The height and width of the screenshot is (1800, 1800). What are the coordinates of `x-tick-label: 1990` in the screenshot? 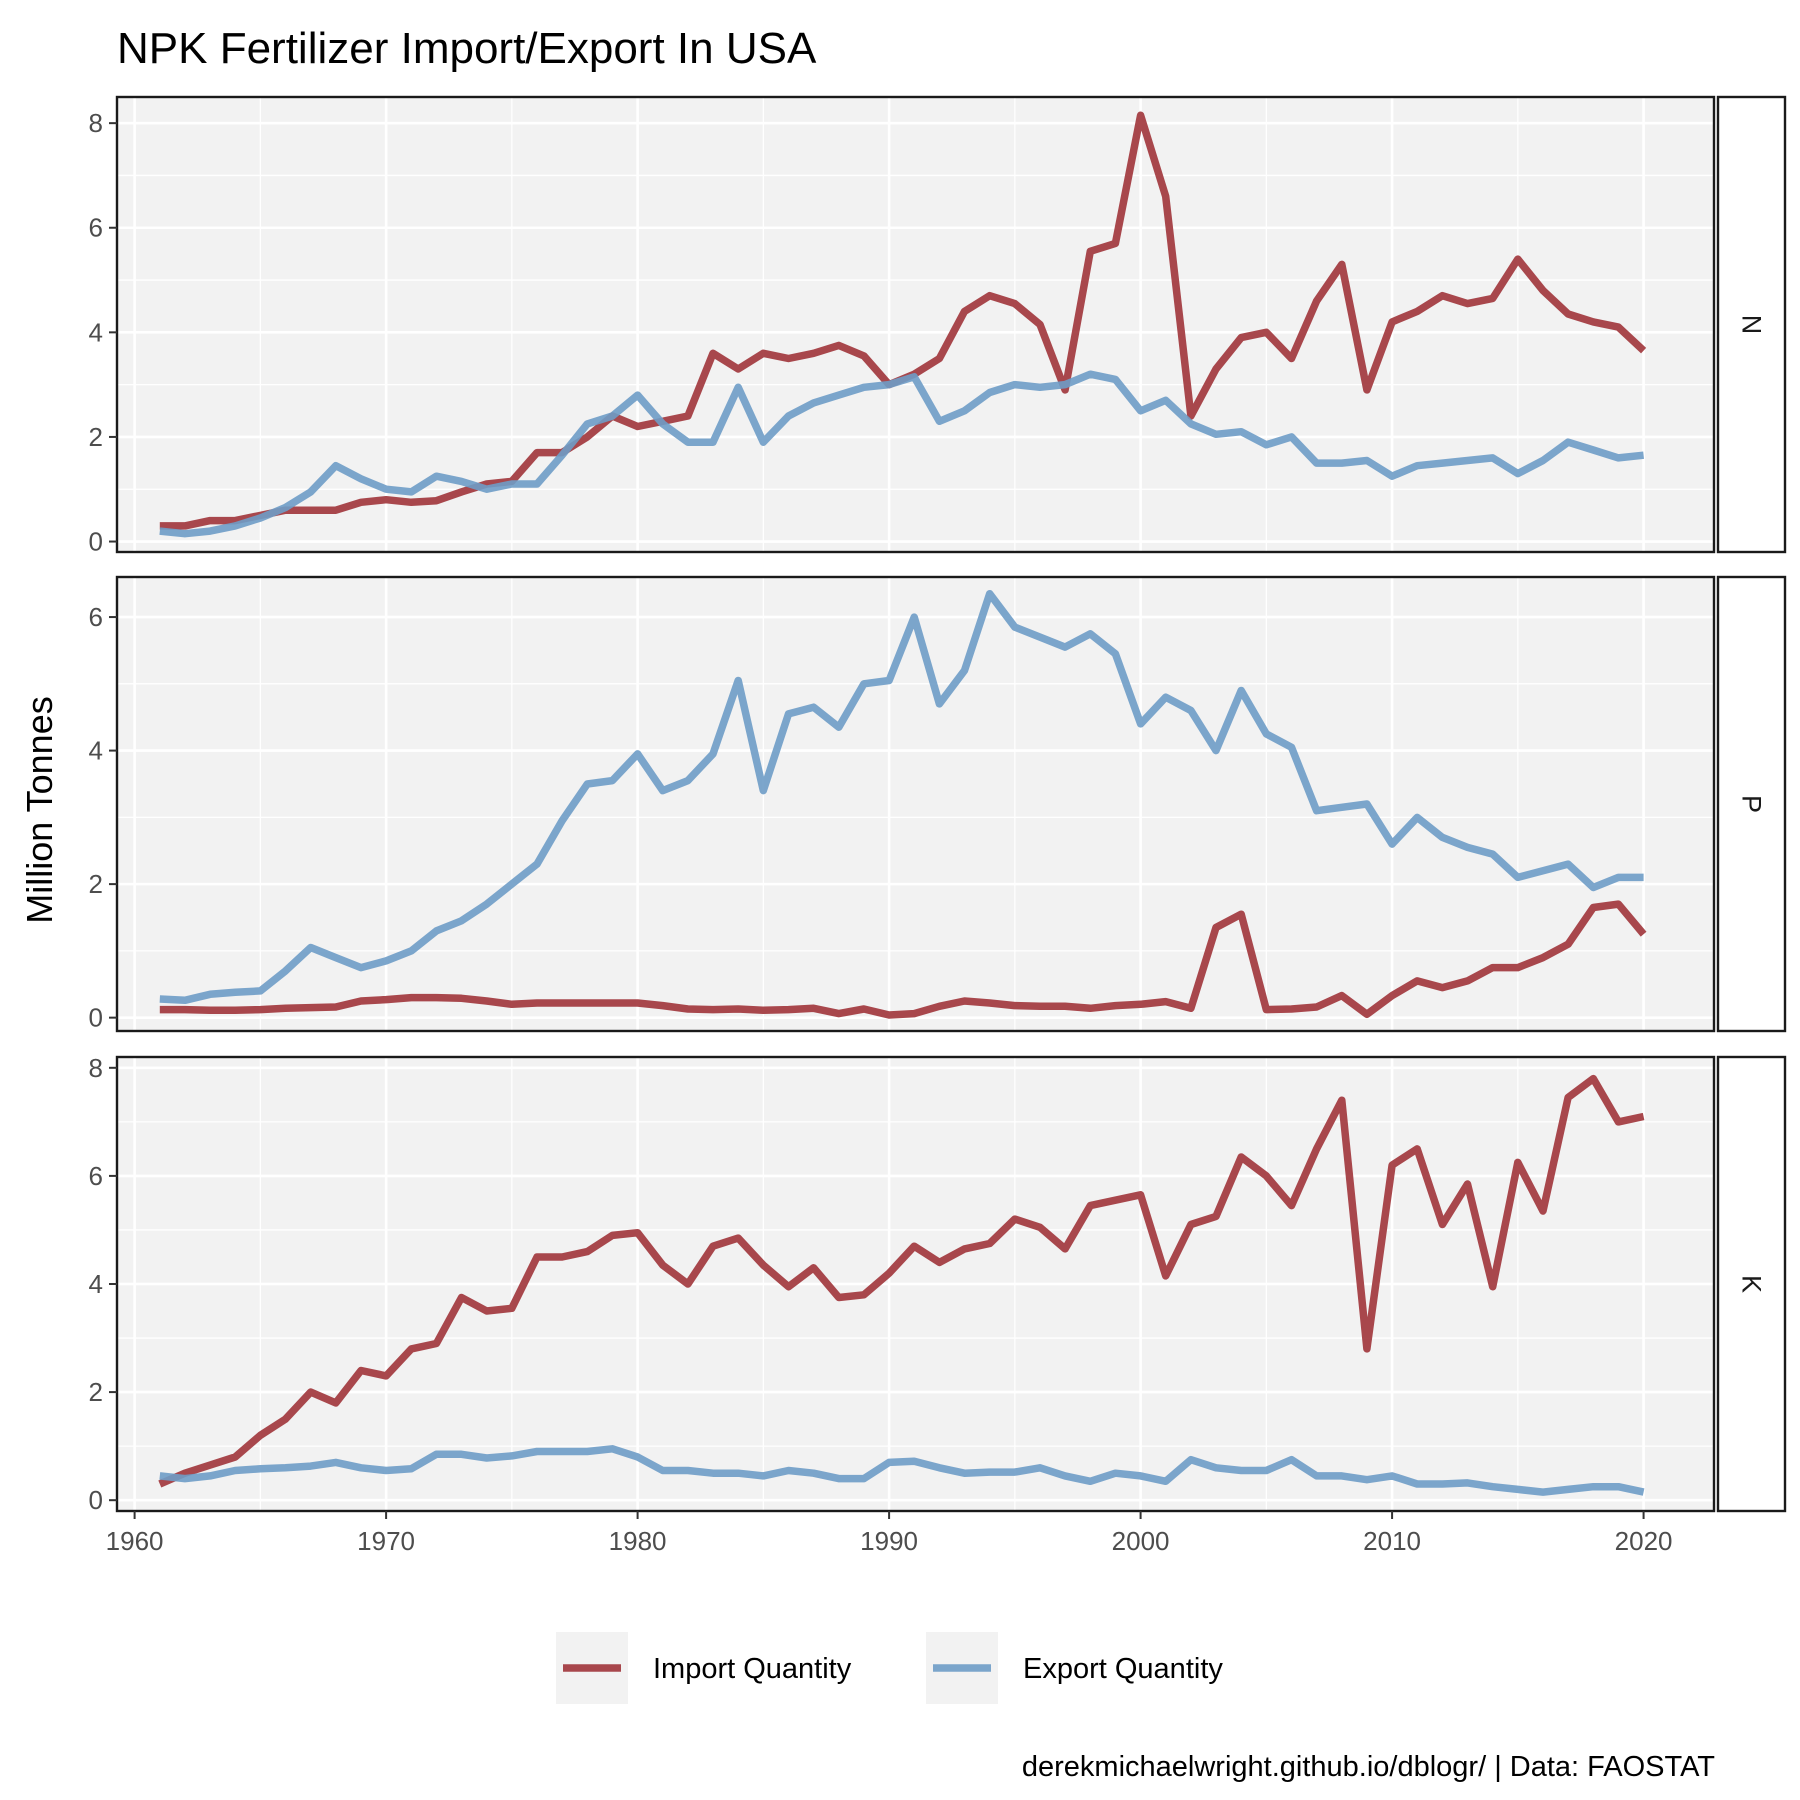 It's located at (889, 1541).